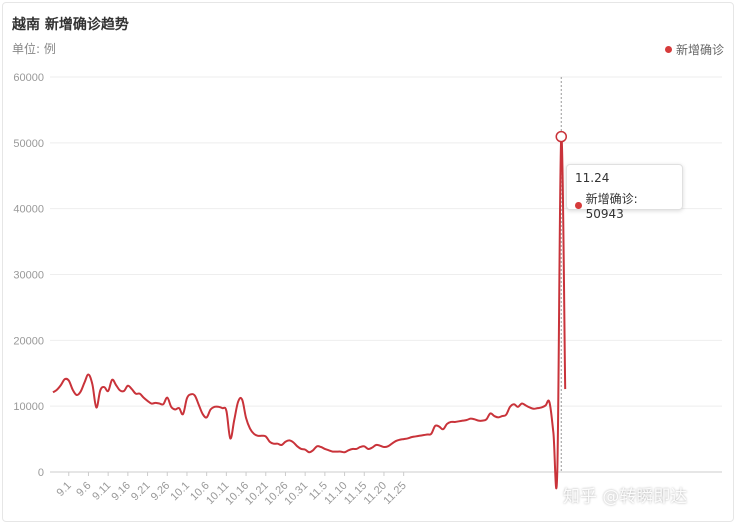  Describe the element at coordinates (34, 49) in the screenshot. I see `unit-label: 单位: 例` at that location.